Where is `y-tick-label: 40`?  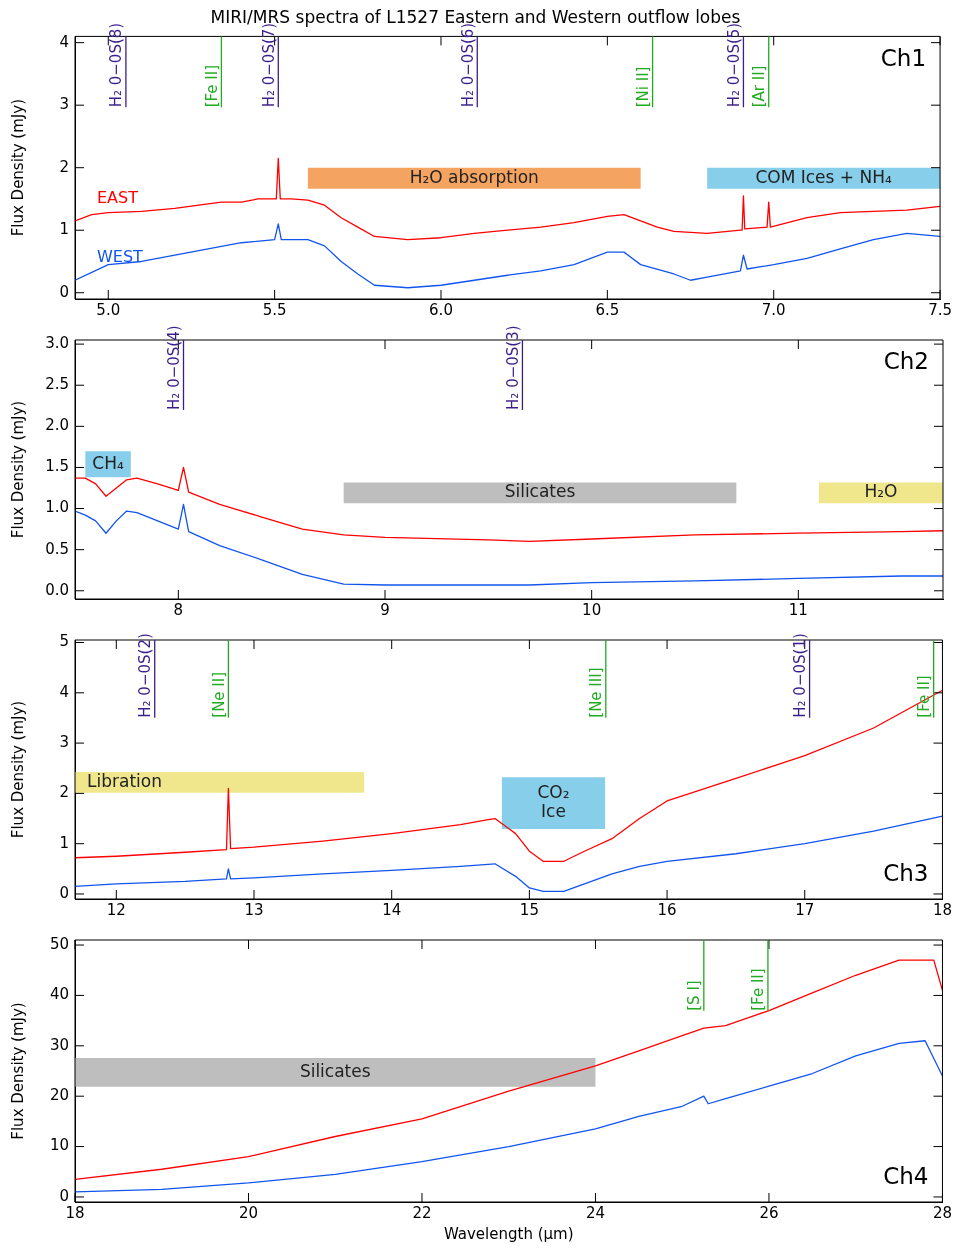 y-tick-label: 40 is located at coordinates (59, 994).